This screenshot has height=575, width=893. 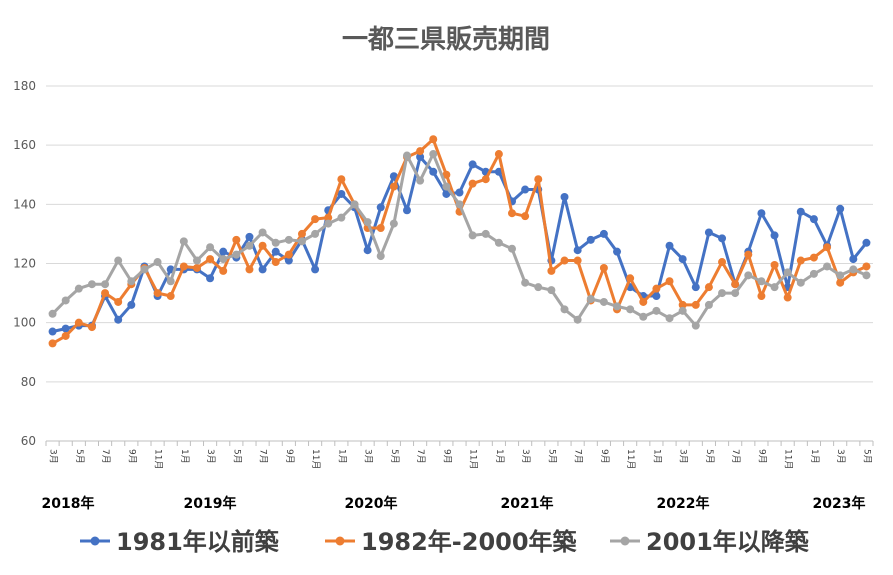 I want to click on legend-marker-swatch, so click(x=625, y=541).